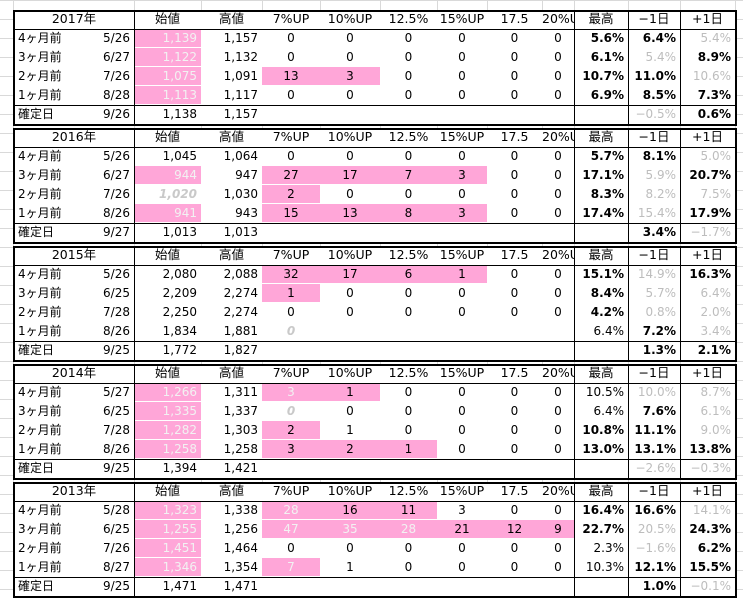 The height and width of the screenshot is (598, 743). What do you see at coordinates (36, 586) in the screenshot?
I see `row-label: 確定日` at bounding box center [36, 586].